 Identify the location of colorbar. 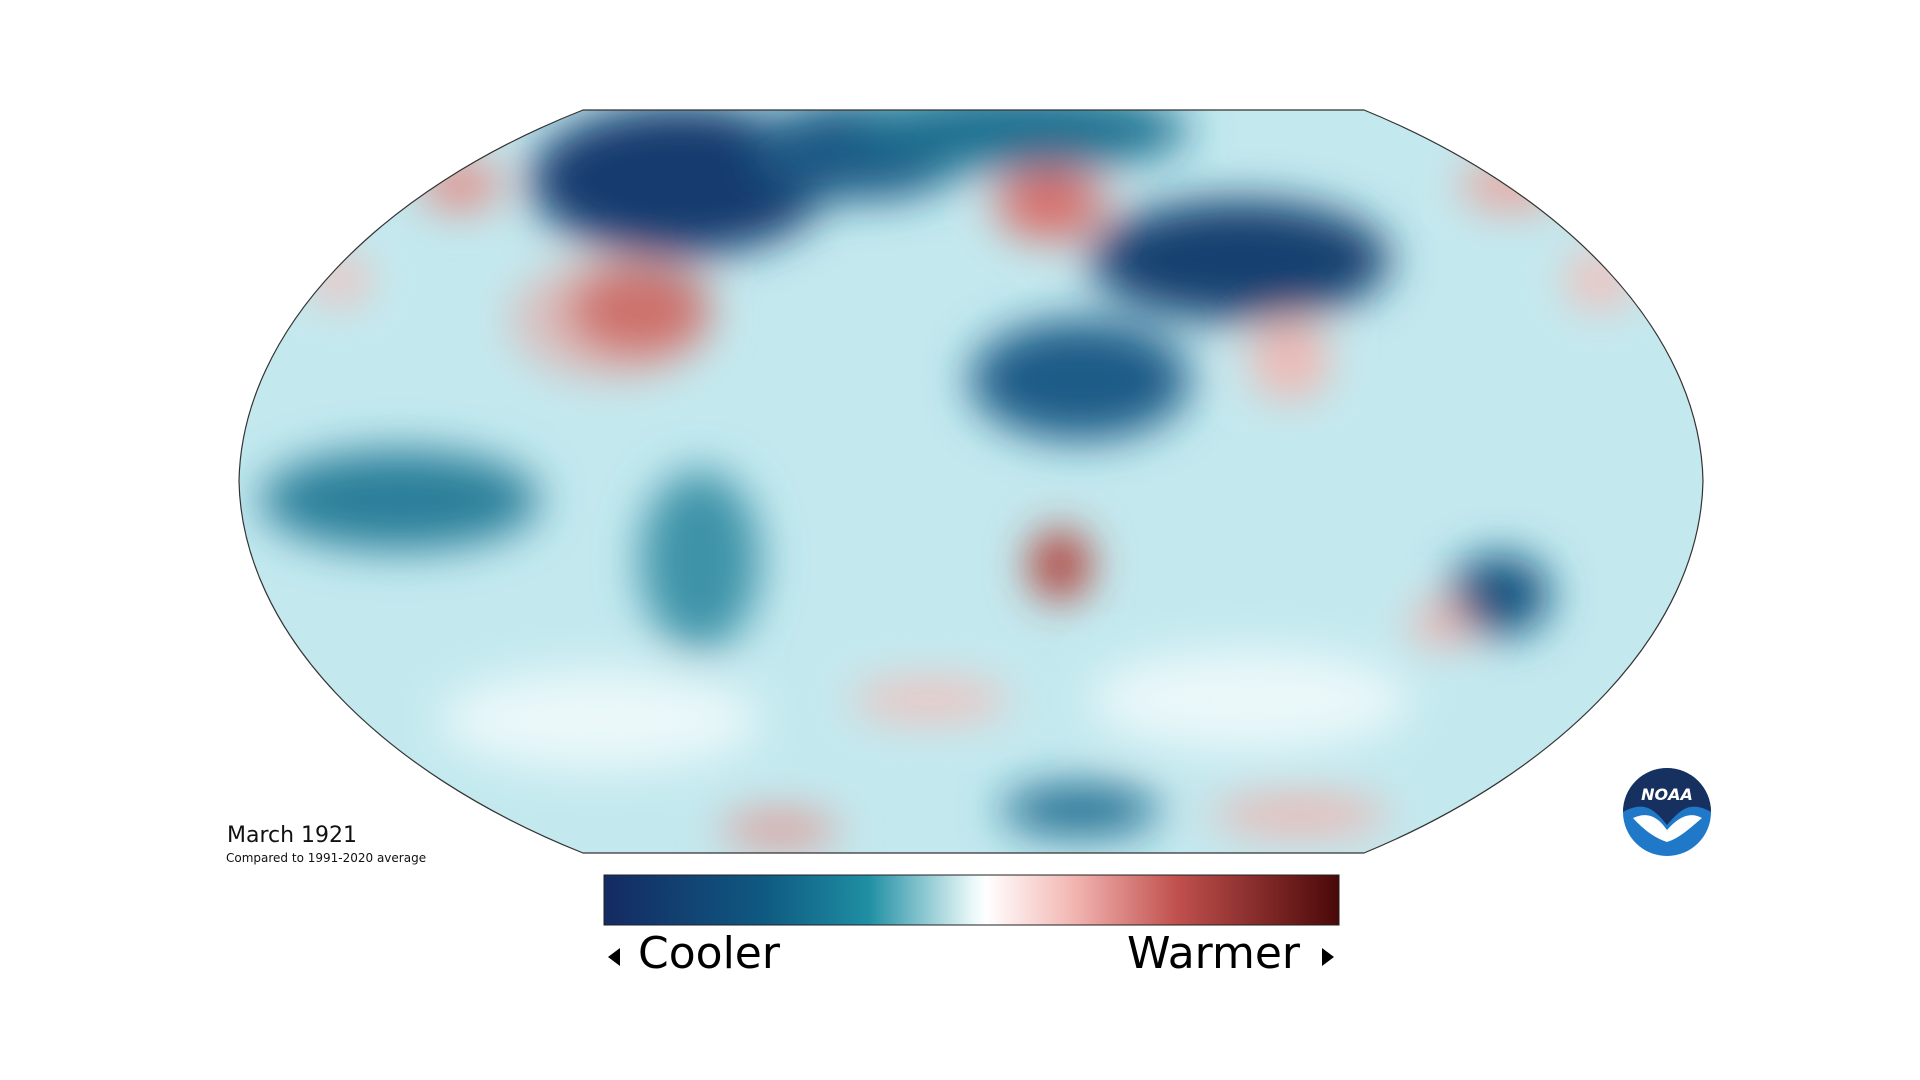
(971, 900).